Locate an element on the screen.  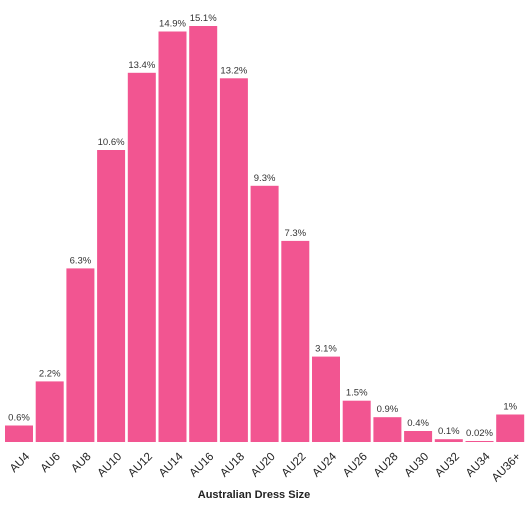
bar-au12 is located at coordinates (141, 257).